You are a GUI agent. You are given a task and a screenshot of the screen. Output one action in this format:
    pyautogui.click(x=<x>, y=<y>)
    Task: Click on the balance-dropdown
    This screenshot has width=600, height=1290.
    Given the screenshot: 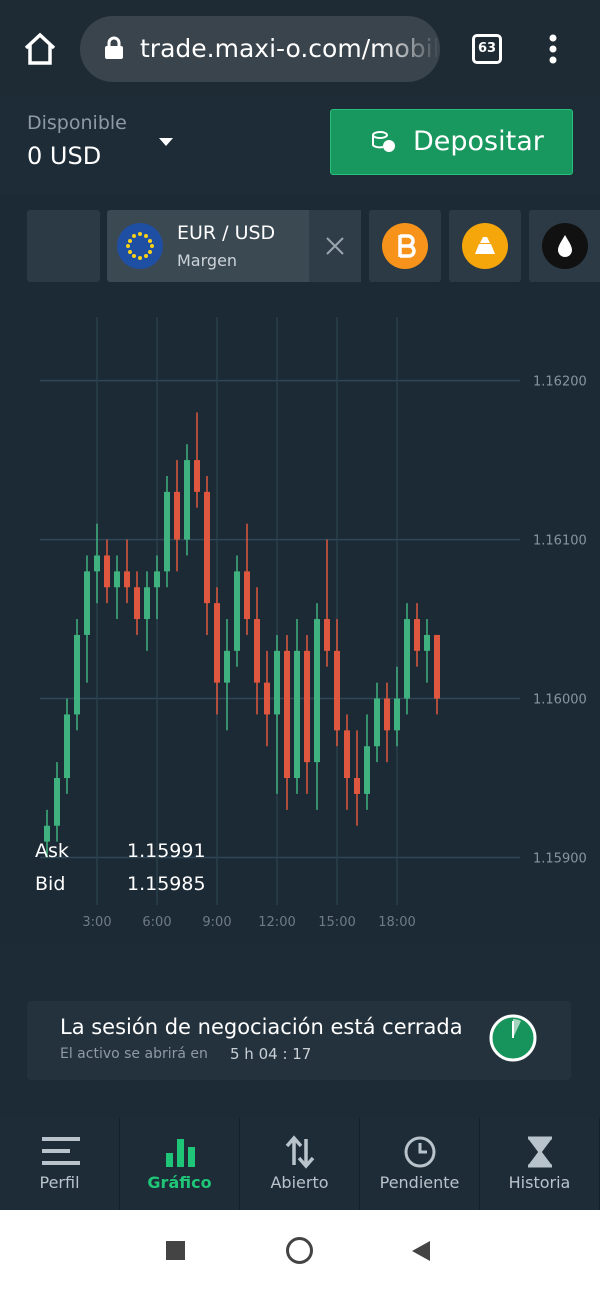 What is the action you would take?
    pyautogui.click(x=166, y=142)
    